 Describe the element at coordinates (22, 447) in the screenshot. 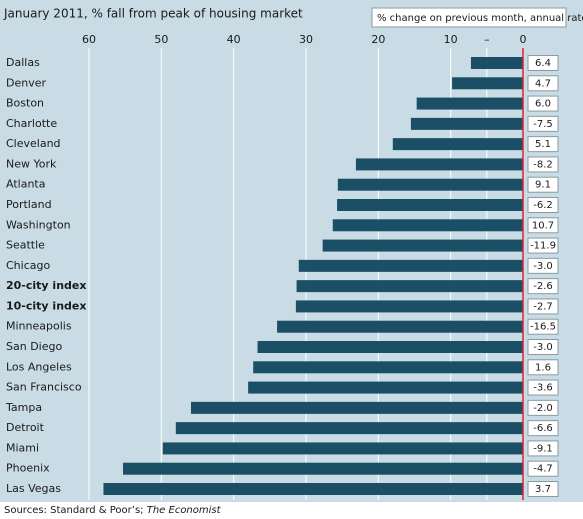

I see `category-label: Miami` at that location.